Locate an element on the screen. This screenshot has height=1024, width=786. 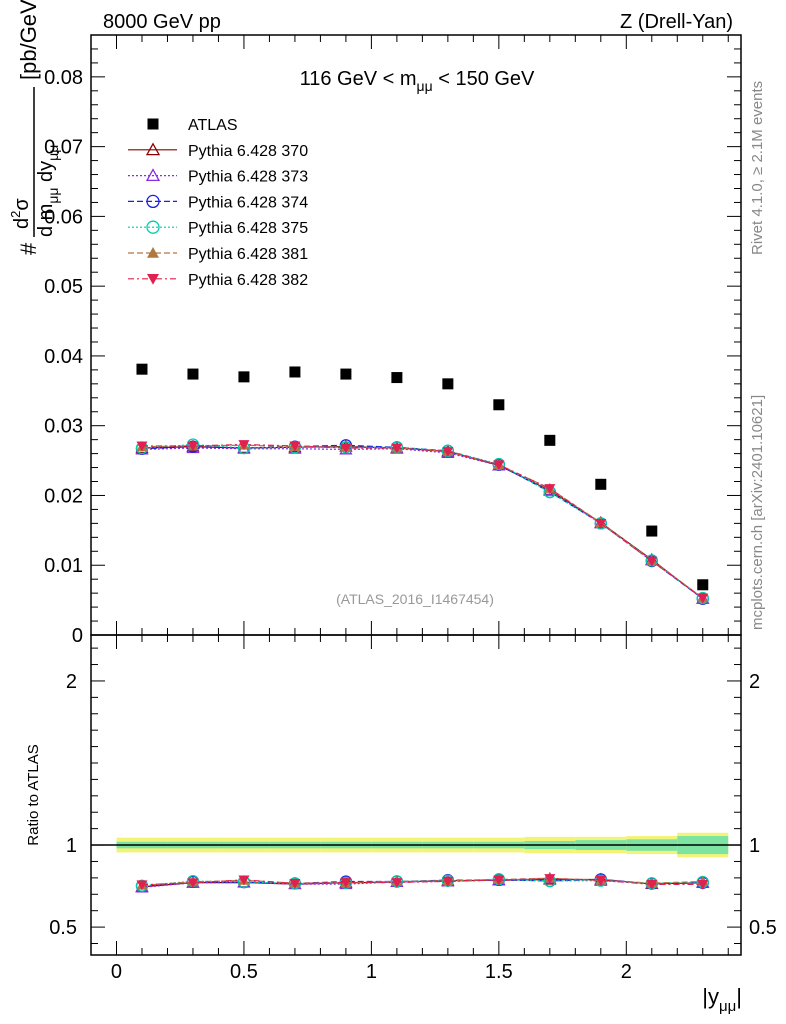
main-y-tick-label: 0.05 is located at coordinates (63, 287).